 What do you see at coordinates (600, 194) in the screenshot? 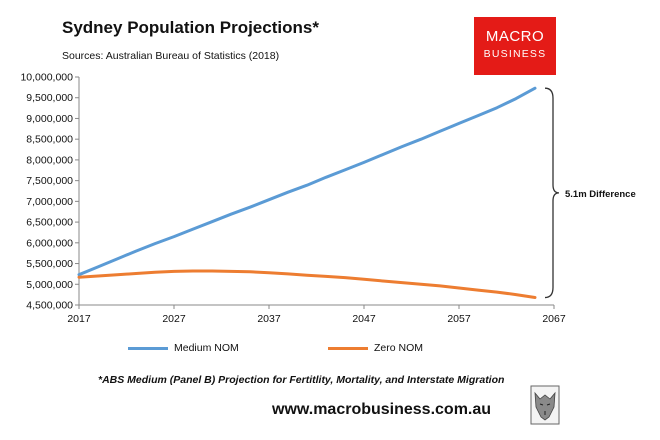
I see `difference-annotation: 5.1m Difference` at bounding box center [600, 194].